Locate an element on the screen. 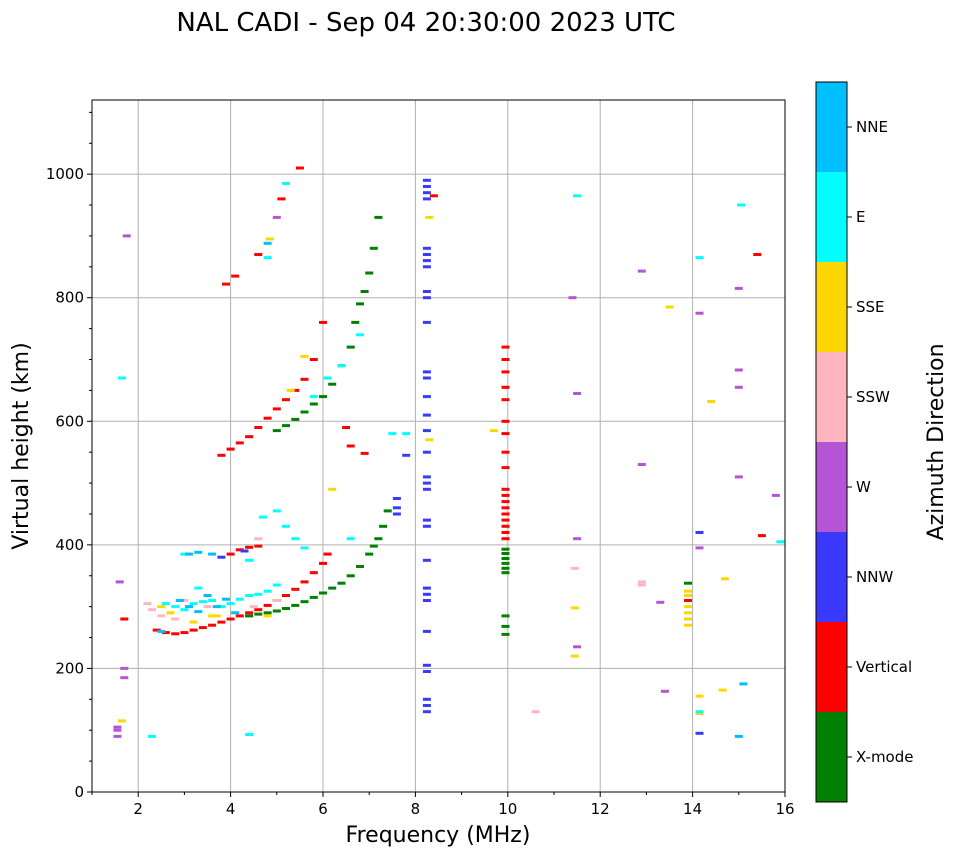 This screenshot has width=958, height=857. series-ssw is located at coordinates (394, 625).